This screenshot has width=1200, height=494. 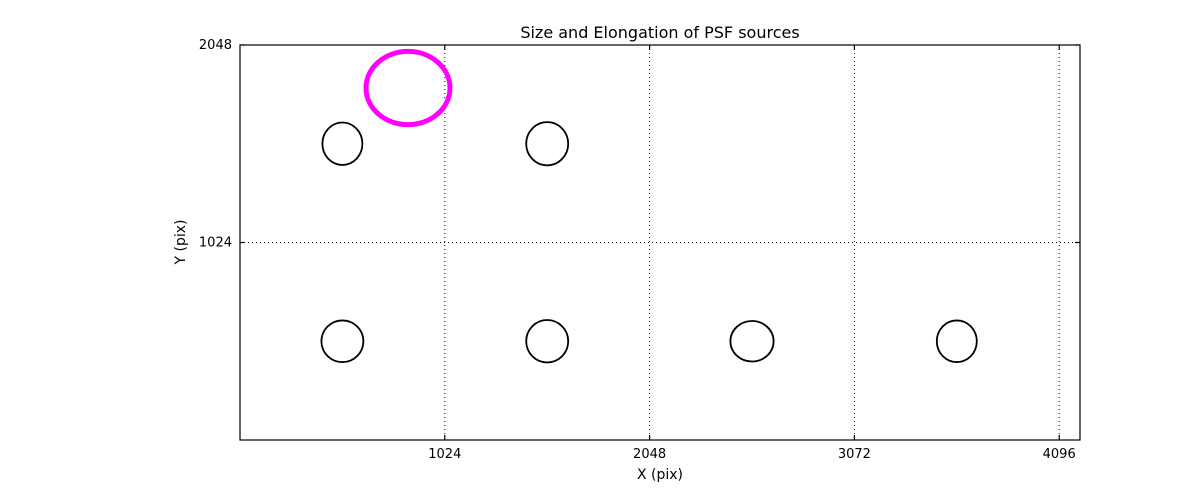 What do you see at coordinates (649, 454) in the screenshot?
I see `x-tick-label: 2048` at bounding box center [649, 454].